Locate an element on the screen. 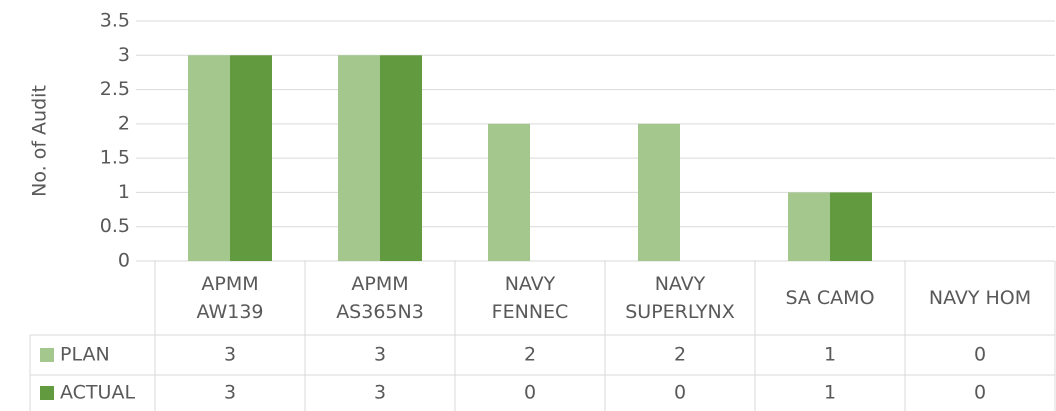 This screenshot has width=1056, height=411. category-cell: APMM AW139 is located at coordinates (230, 298).